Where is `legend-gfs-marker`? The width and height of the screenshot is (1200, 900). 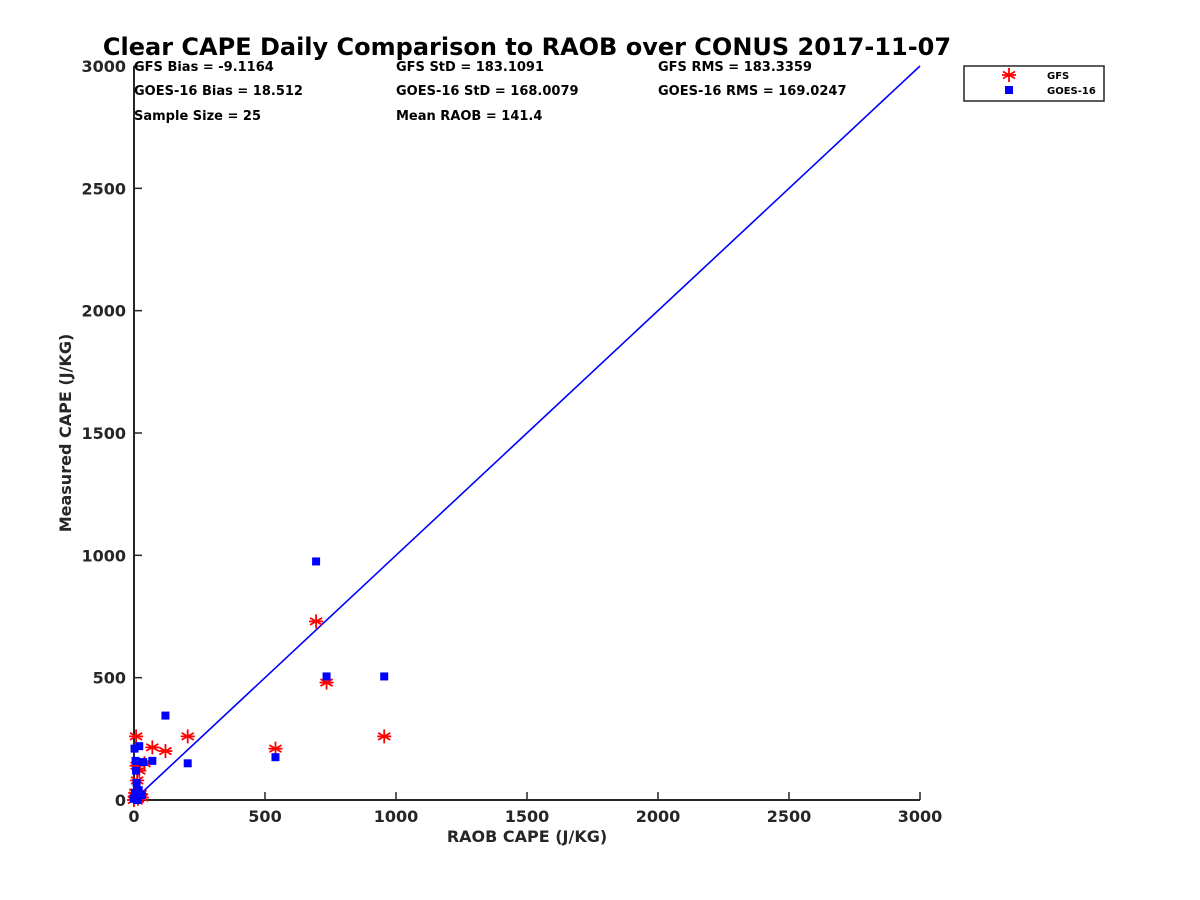 legend-gfs-marker is located at coordinates (1009, 75).